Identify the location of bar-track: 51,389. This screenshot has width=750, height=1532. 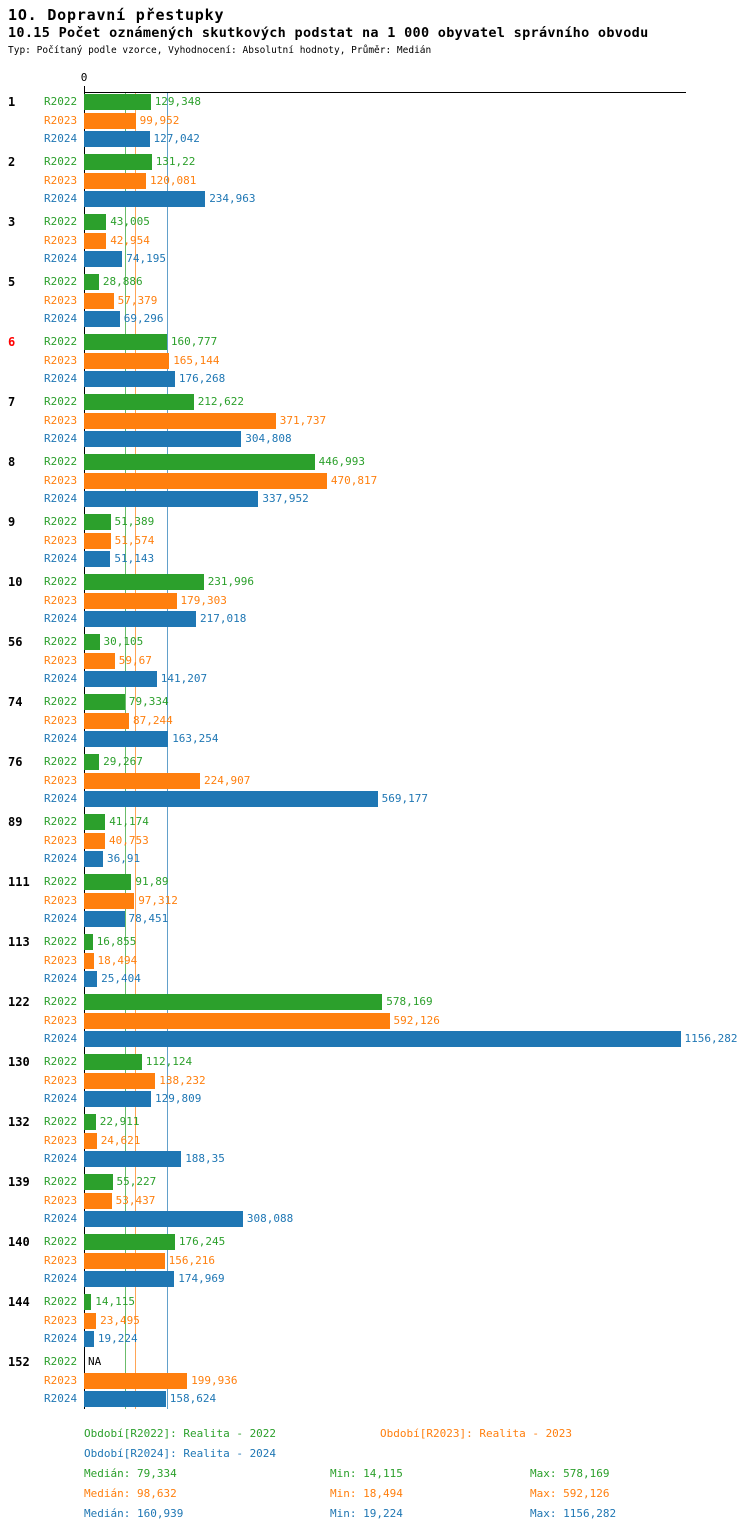
(417, 522).